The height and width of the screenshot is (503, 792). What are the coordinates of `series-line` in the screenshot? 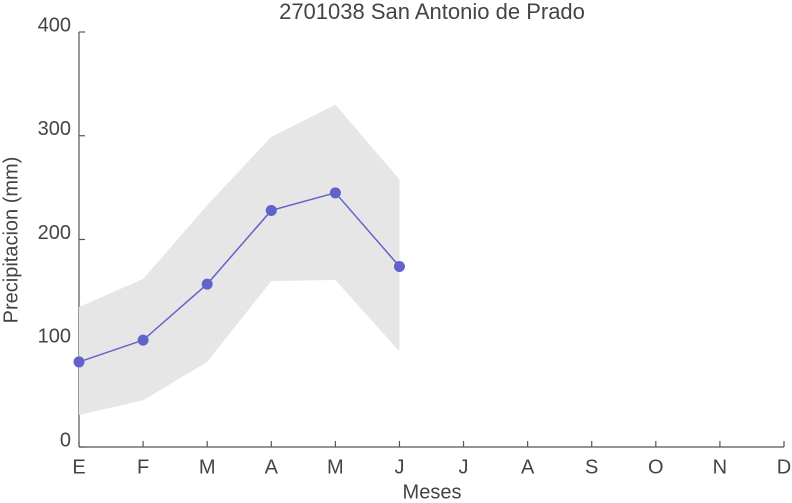 It's located at (239, 277).